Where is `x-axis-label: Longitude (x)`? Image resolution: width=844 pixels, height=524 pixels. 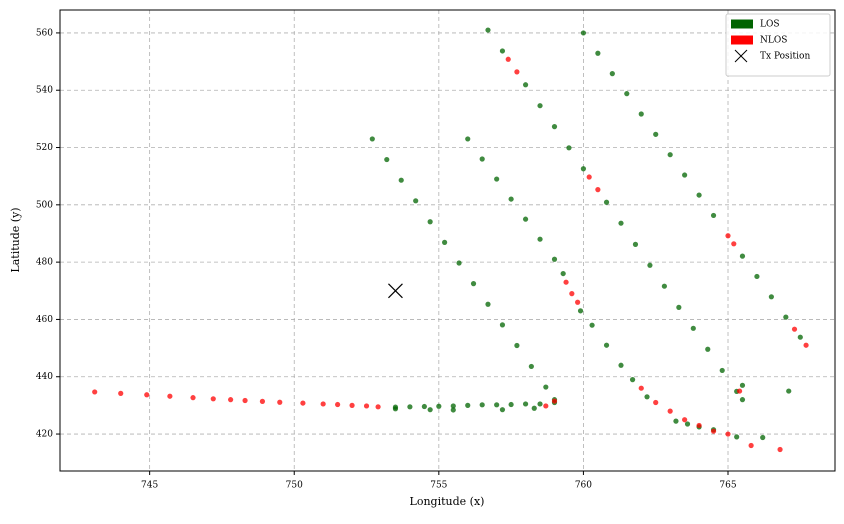 x-axis-label: Longitude (x) is located at coordinates (447, 501).